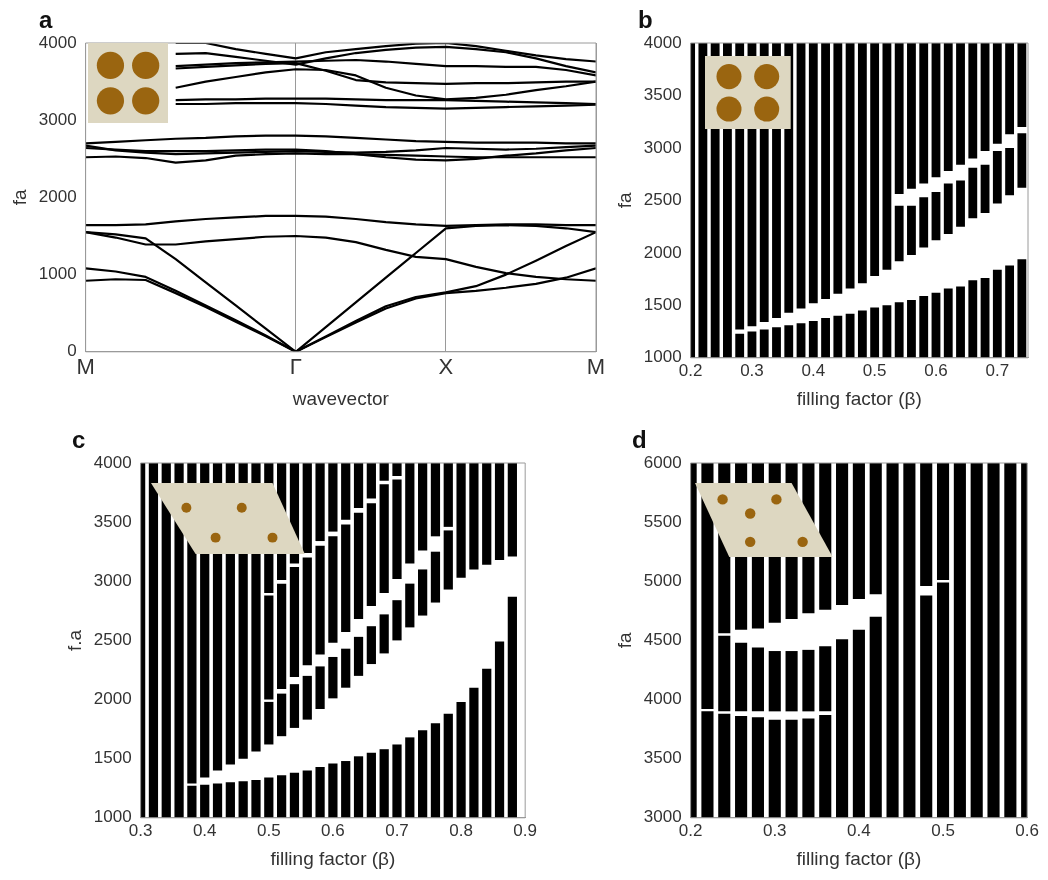 Image resolution: width=1048 pixels, height=880 pixels. I want to click on y-axis-title: f.a, so click(74, 640).